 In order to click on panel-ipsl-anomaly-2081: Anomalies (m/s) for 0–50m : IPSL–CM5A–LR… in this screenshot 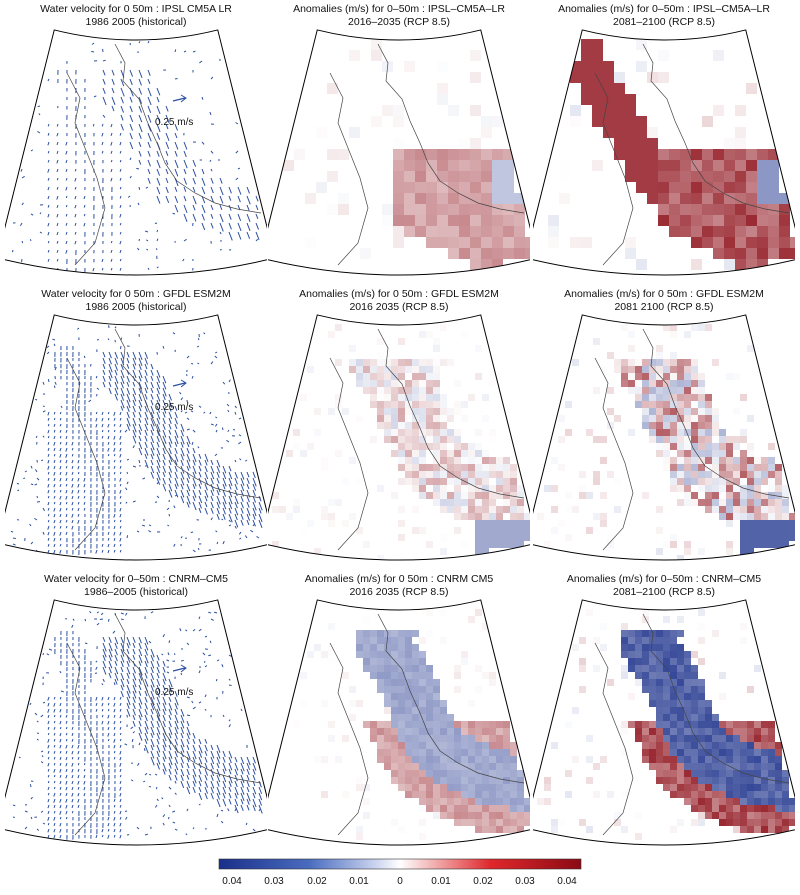, I will do `click(664, 140)`.